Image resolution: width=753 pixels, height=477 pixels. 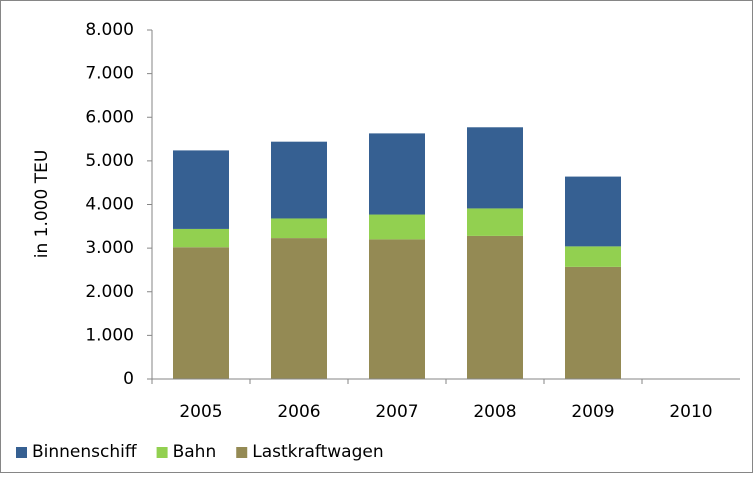 I want to click on legend-label: Bahn, so click(x=195, y=452).